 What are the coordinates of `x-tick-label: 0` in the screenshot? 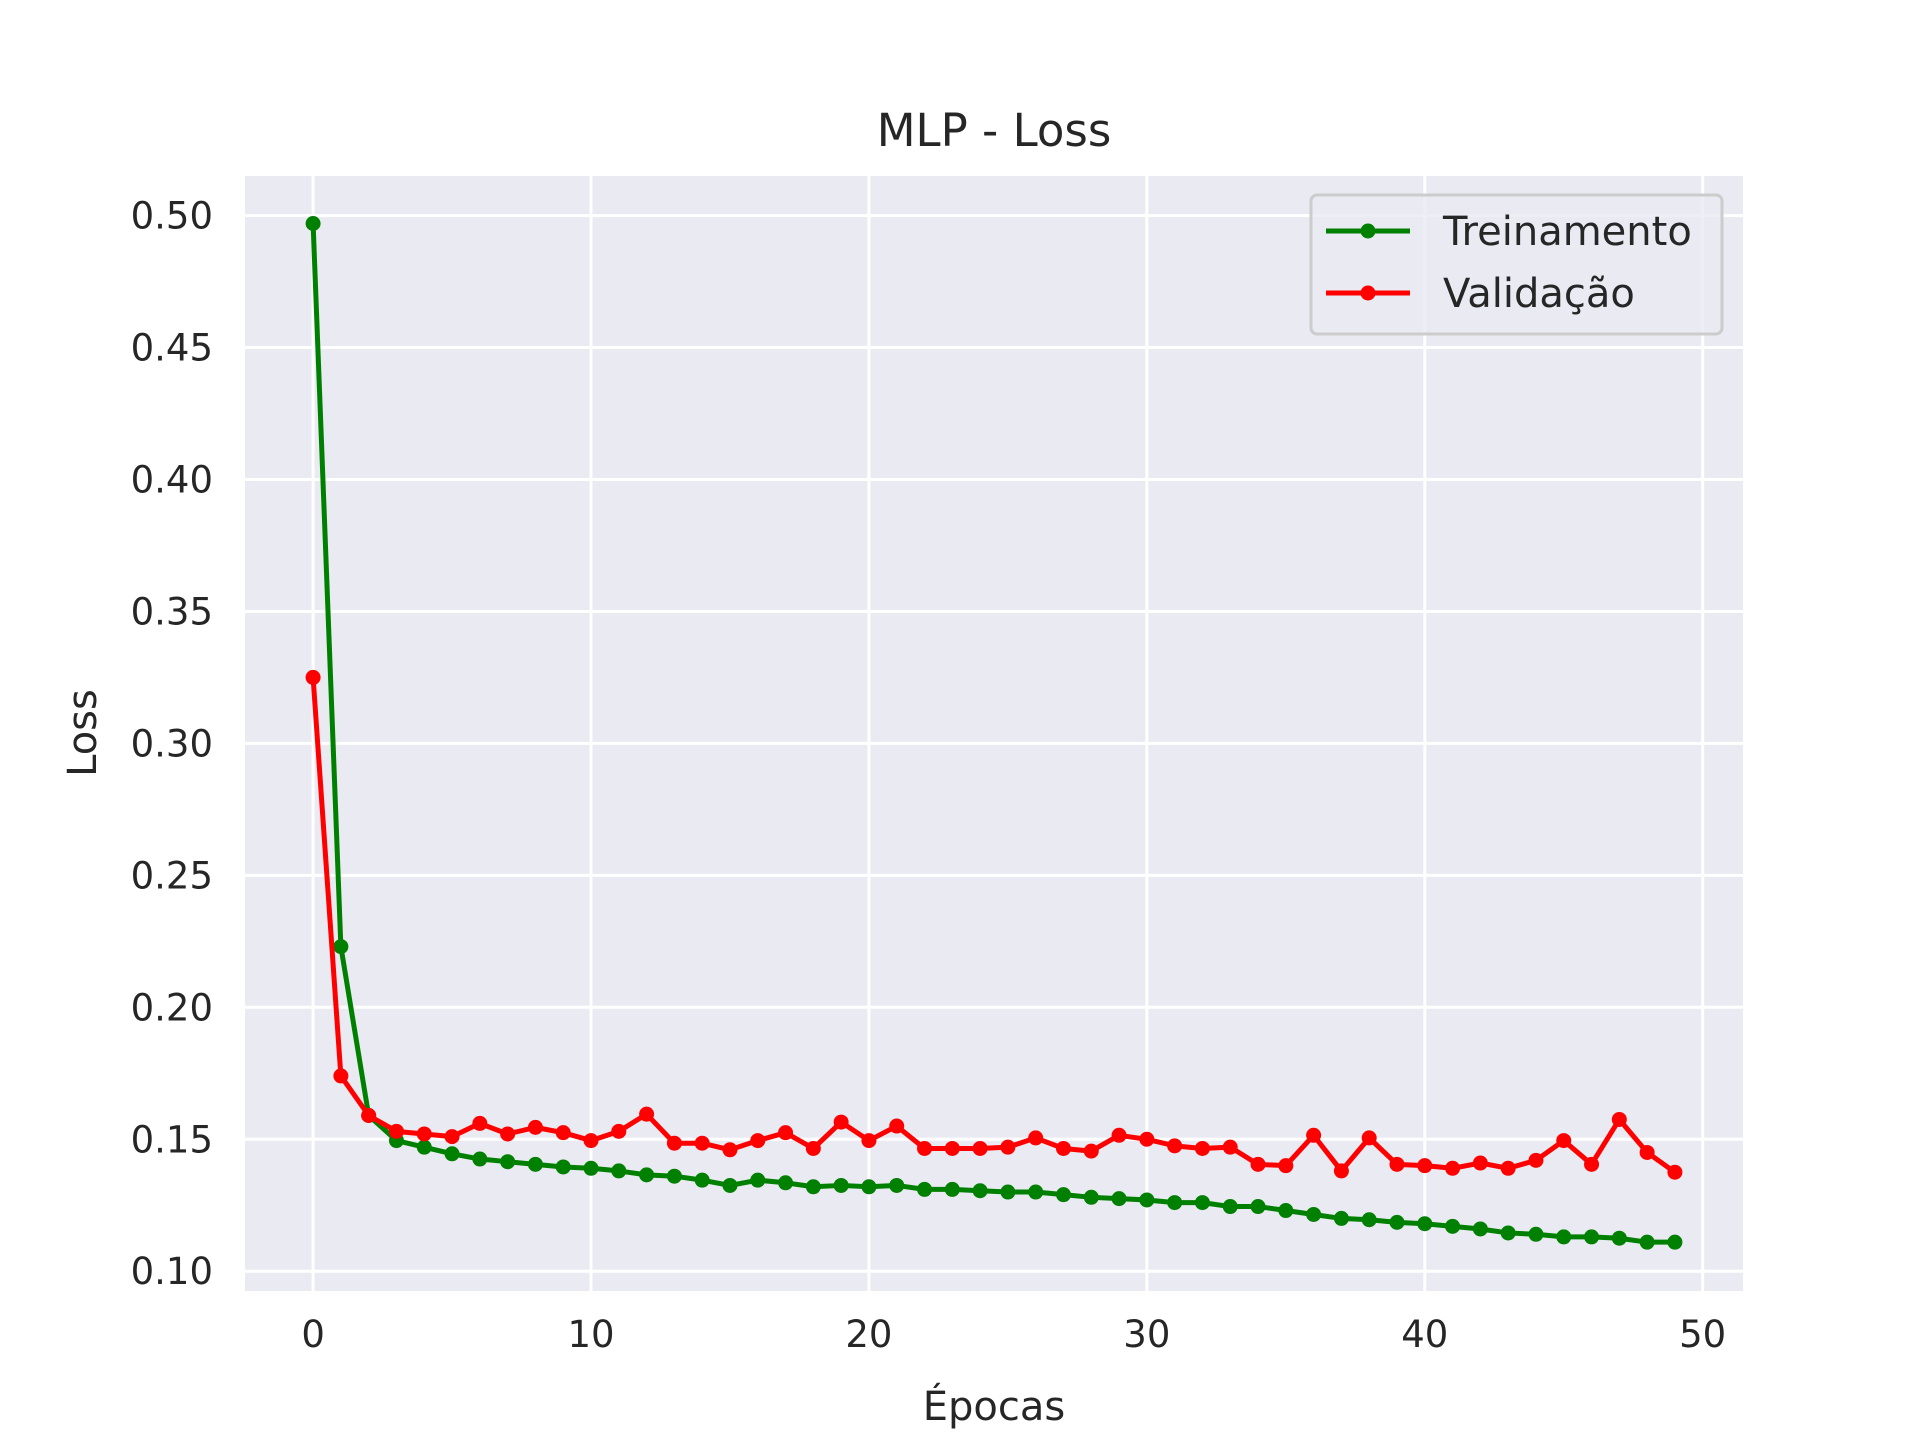 It's located at (313, 1334).